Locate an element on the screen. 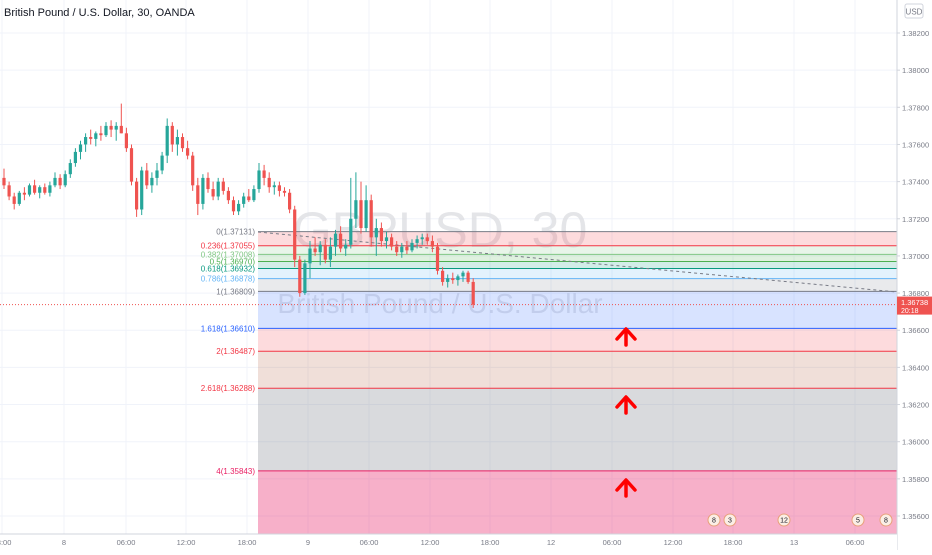 This screenshot has height=555, width=932. event-badge: 12 is located at coordinates (784, 520).